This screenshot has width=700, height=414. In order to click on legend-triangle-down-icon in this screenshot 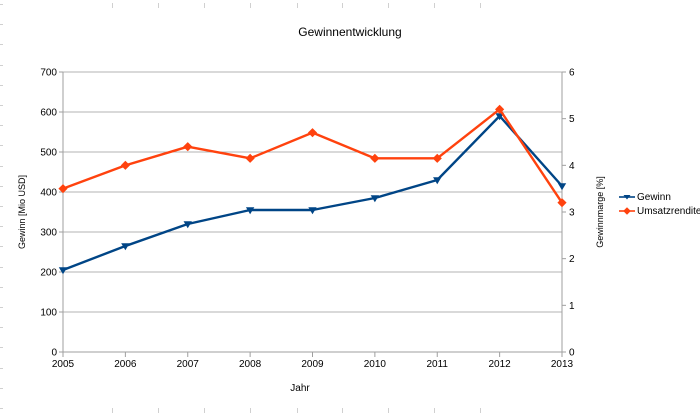, I will do `click(627, 197)`.